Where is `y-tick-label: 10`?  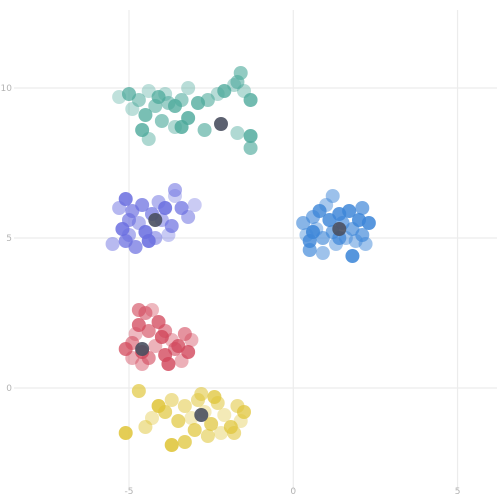 y-tick-label: 10 is located at coordinates (7, 89).